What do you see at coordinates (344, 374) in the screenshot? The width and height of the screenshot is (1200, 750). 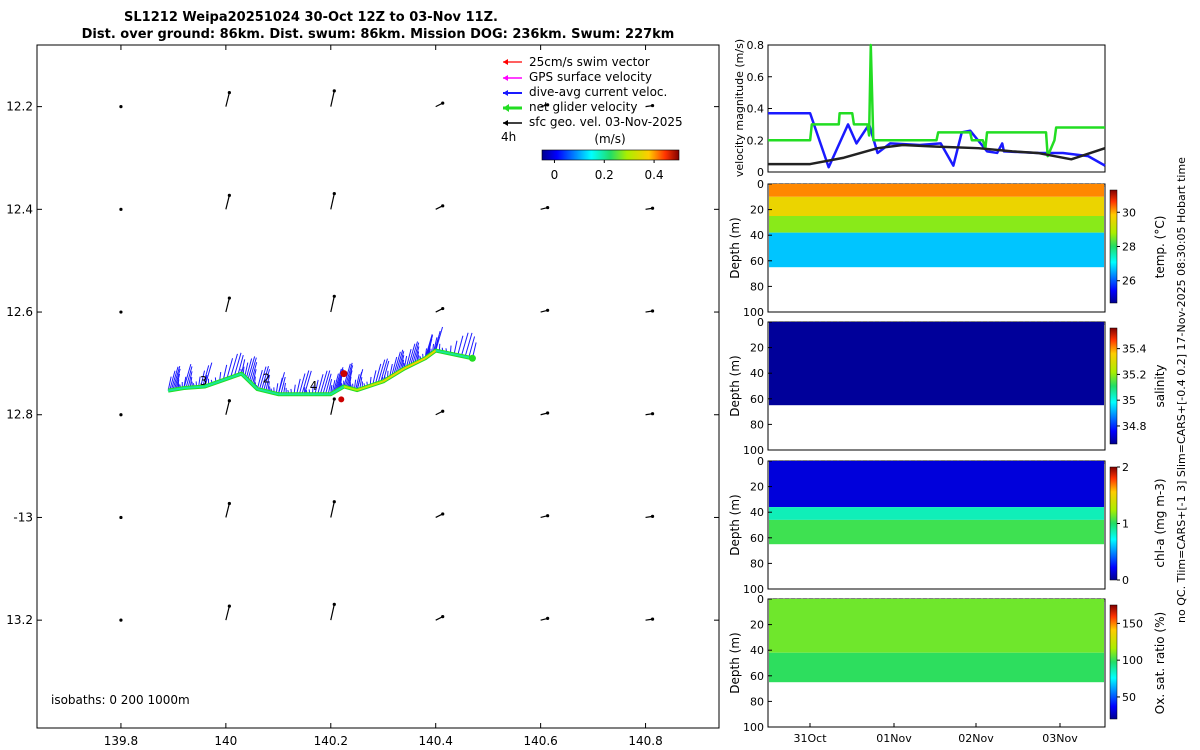 I see `track-start-marker` at bounding box center [344, 374].